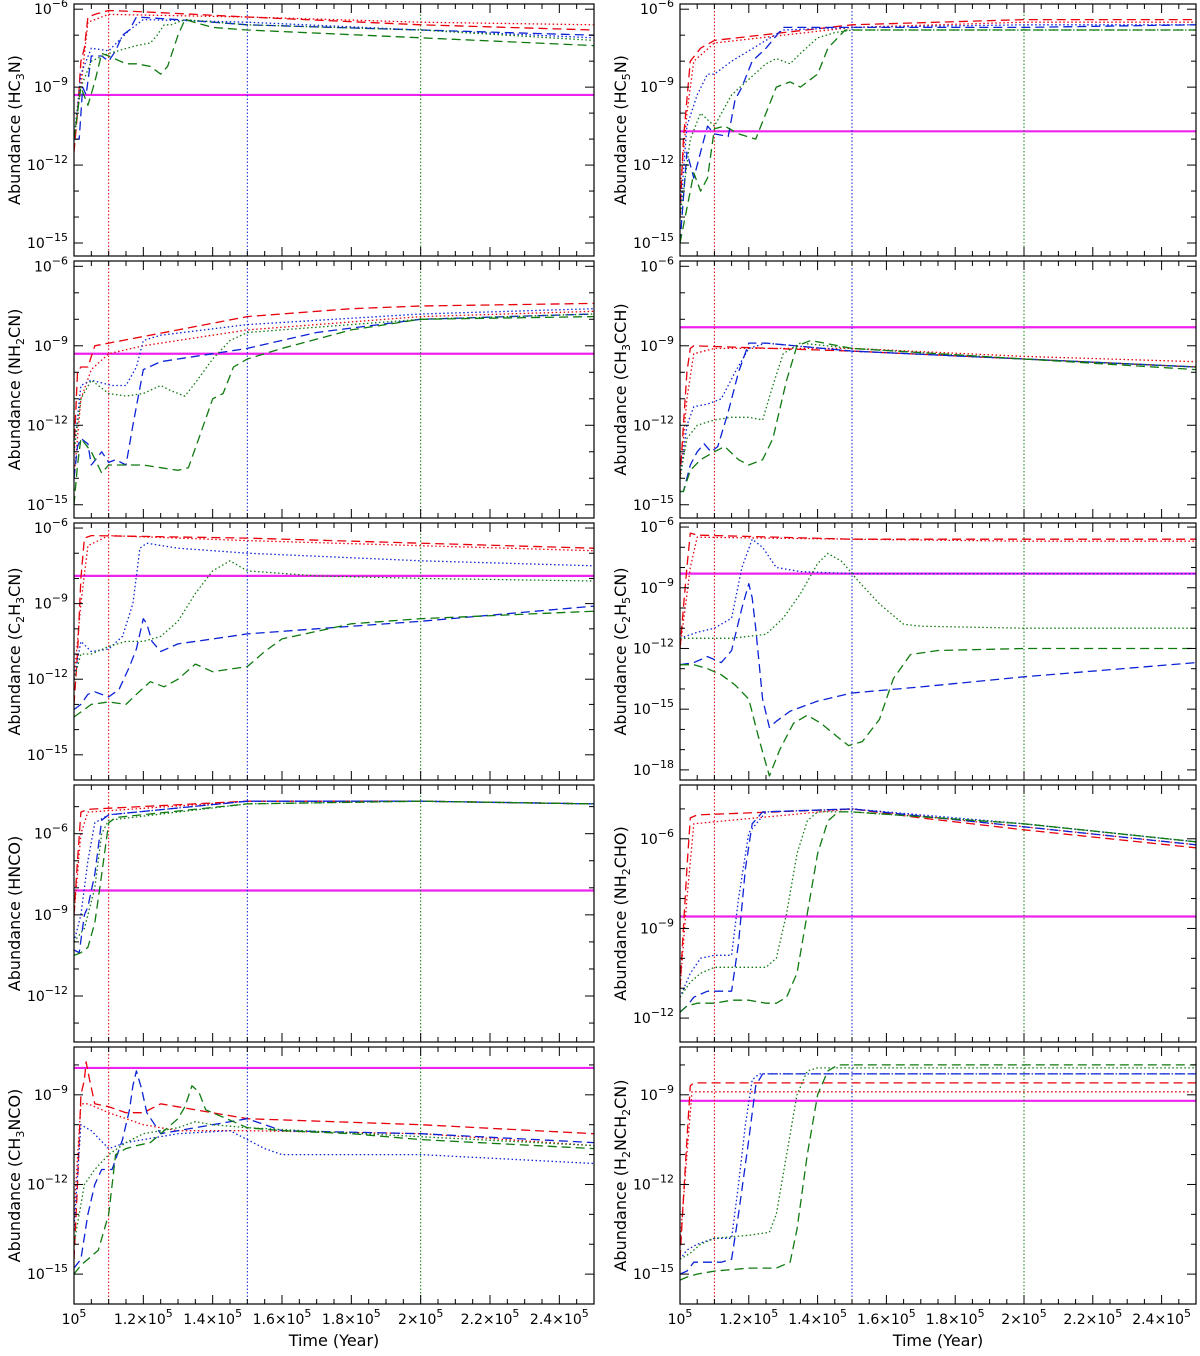 Image resolution: width=1200 pixels, height=1356 pixels. I want to click on panel-hnco: 10⁻¹² 10⁻⁹ 10⁻⁶ Abundance (HNCO), so click(300, 913).